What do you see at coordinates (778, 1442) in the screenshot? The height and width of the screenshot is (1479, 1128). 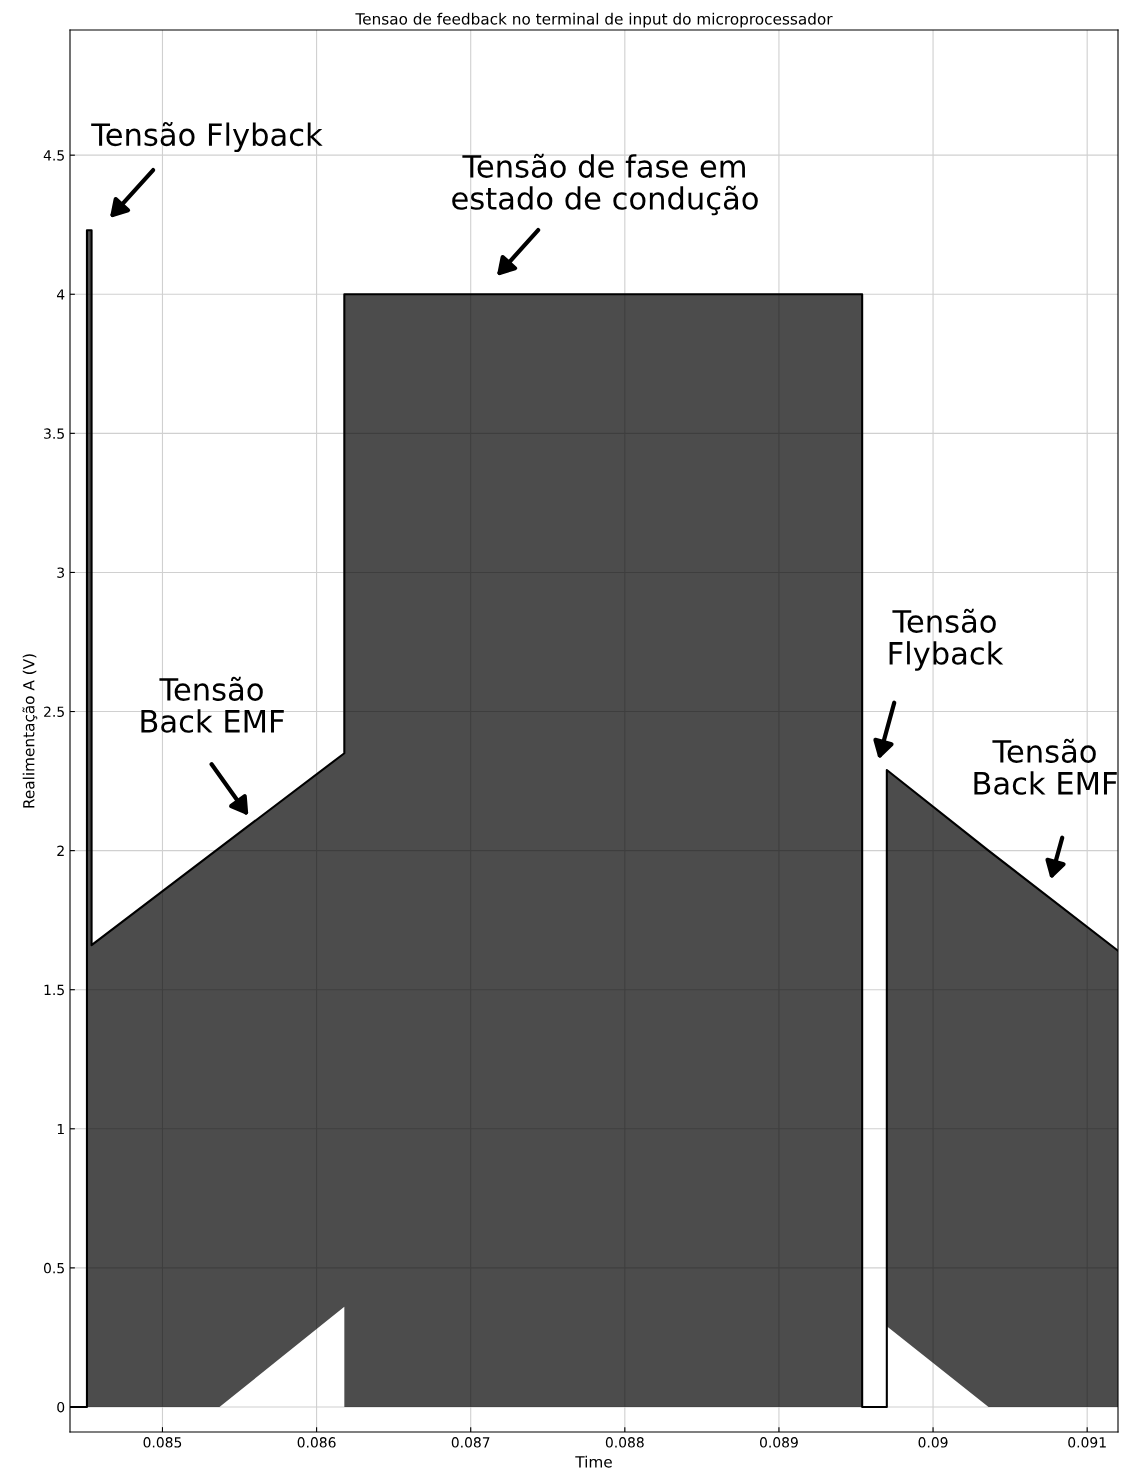 I see `x-tick-label: 0.089` at bounding box center [778, 1442].